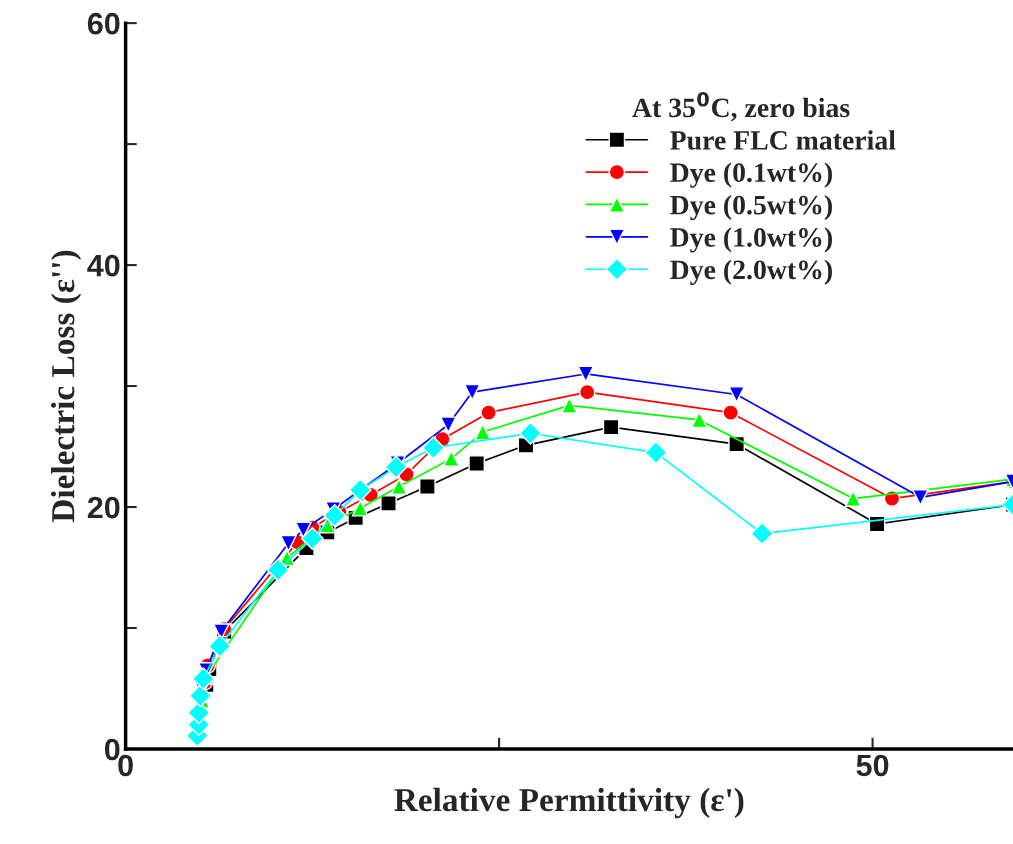 The width and height of the screenshot is (1013, 844). Describe the element at coordinates (103, 23) in the screenshot. I see `y-tick-label: 60` at that location.